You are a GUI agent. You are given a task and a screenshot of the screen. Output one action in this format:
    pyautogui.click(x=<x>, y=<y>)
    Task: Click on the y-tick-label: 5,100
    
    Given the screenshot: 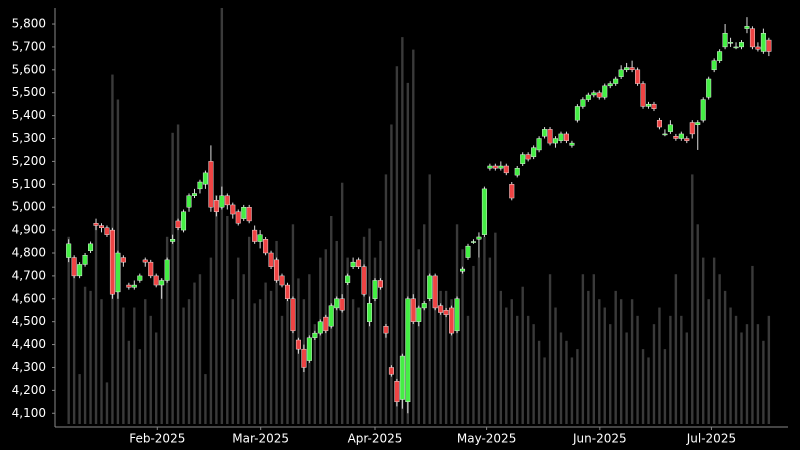 What is the action you would take?
    pyautogui.click(x=29, y=184)
    